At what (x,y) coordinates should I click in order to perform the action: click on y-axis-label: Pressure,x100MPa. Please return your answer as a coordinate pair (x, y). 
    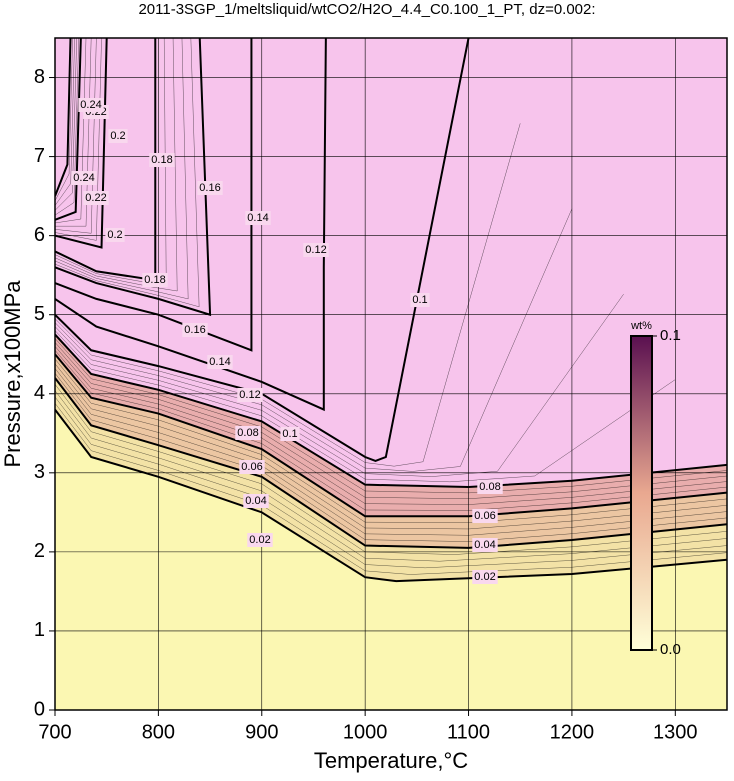
    Looking at the image, I should click on (12, 374).